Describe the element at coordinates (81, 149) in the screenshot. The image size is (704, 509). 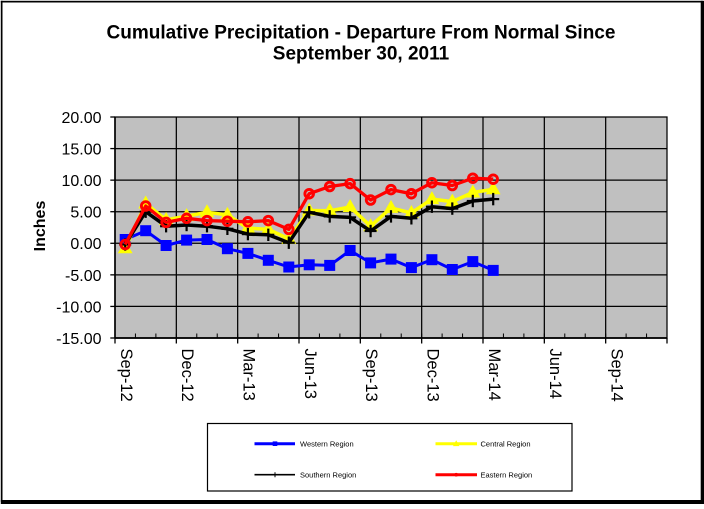
I see `svg-text: 15.00` at that location.